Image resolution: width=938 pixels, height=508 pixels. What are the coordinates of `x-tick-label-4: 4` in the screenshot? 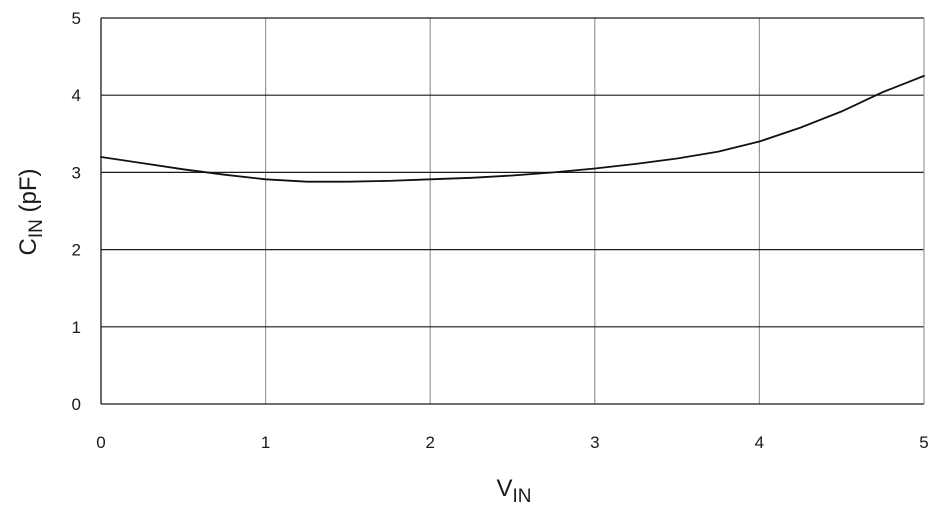 It's located at (759, 442).